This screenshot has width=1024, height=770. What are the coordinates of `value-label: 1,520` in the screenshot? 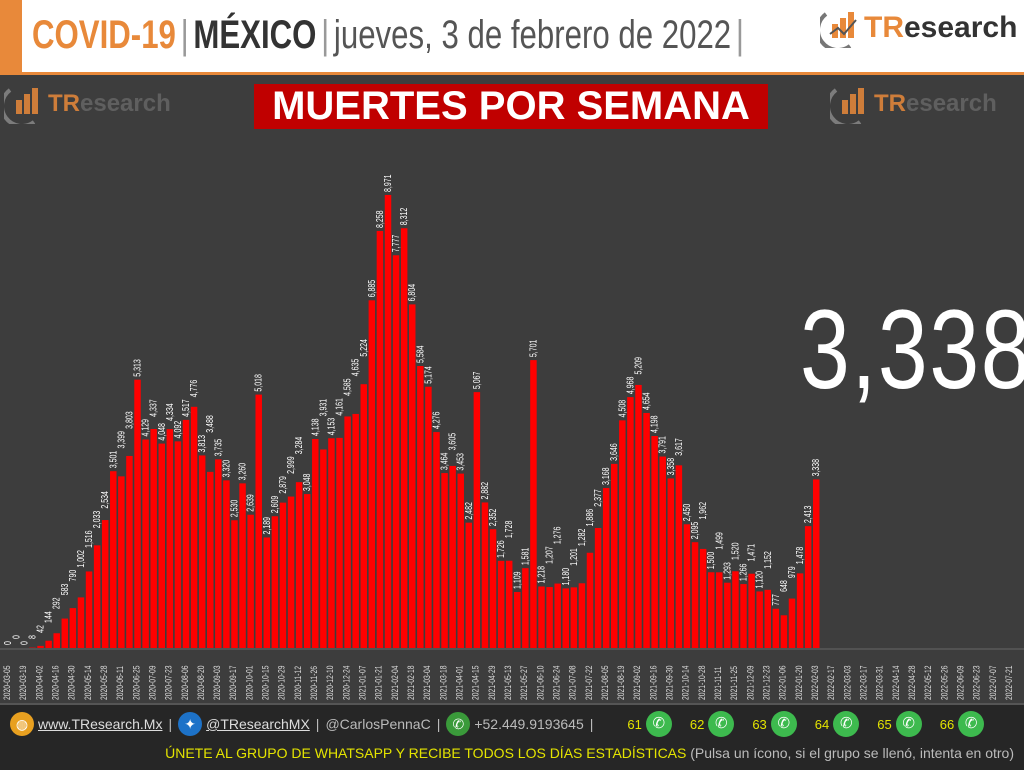 It's located at (735, 551).